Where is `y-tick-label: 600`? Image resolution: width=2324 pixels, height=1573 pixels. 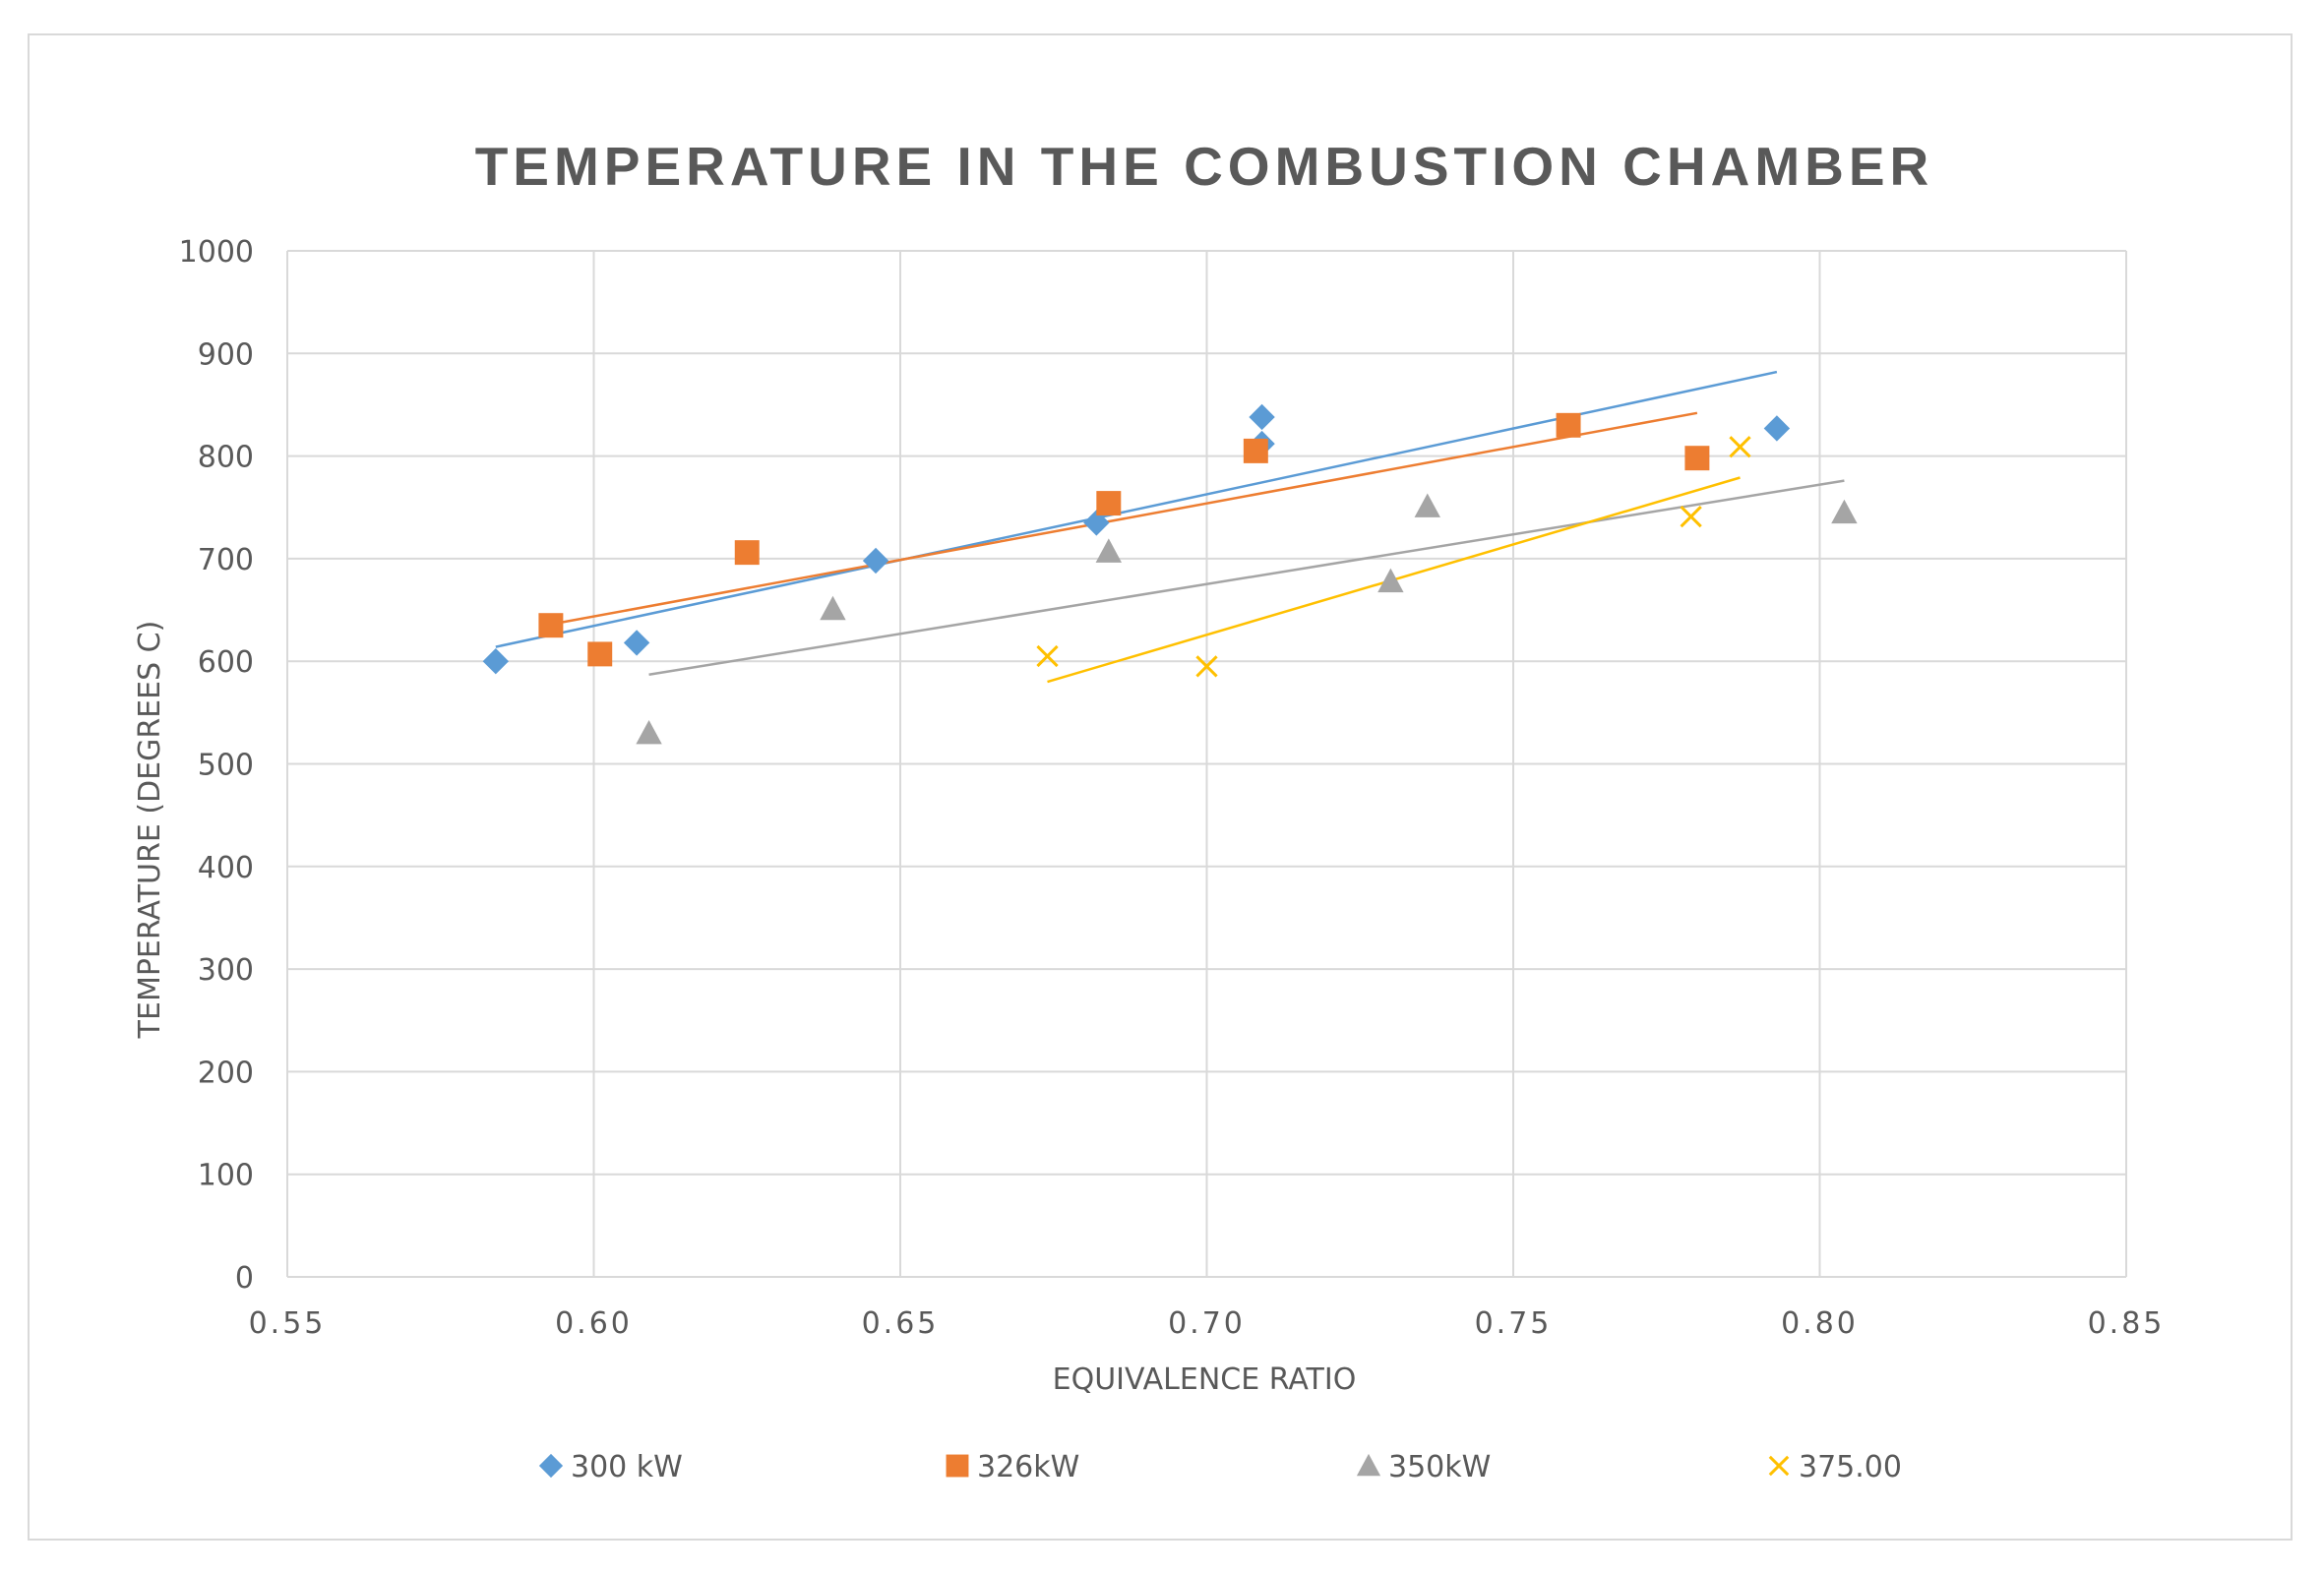 y-tick-label: 600 is located at coordinates (226, 662).